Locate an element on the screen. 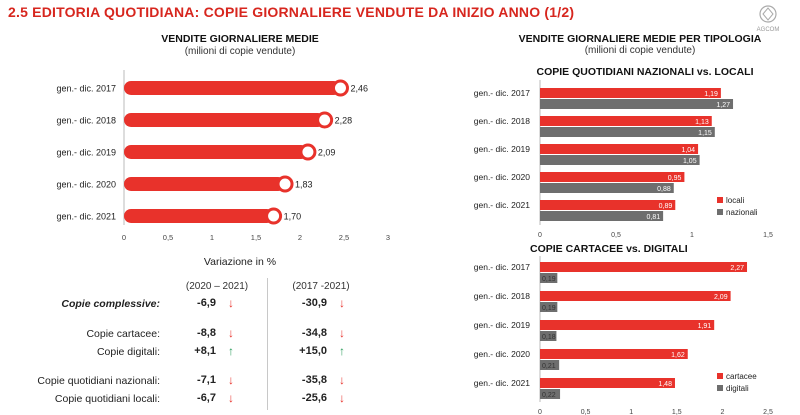  variation-value: -6,7 is located at coordinates (206, 398).